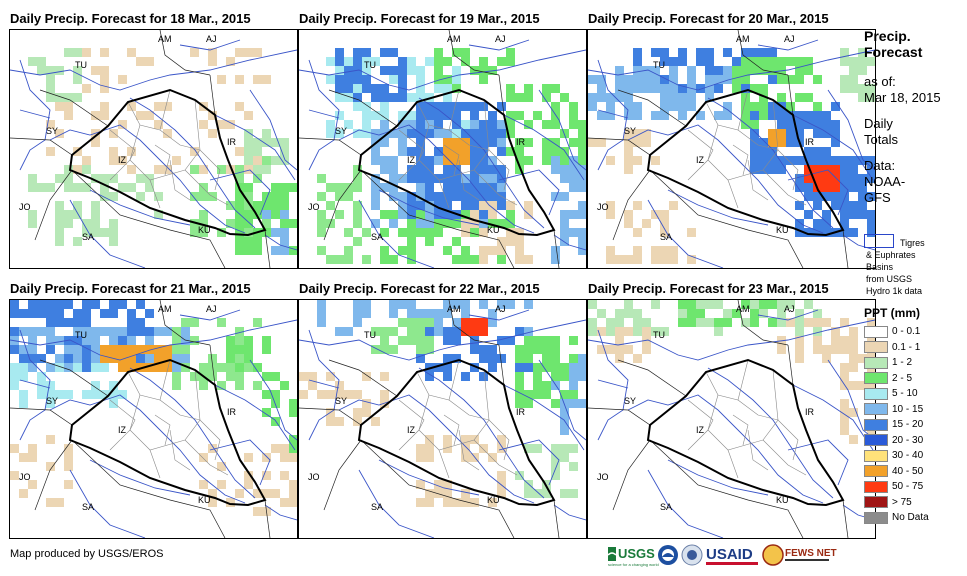  What do you see at coordinates (896, 410) in the screenshot?
I see `legend-item: 10 - 15` at bounding box center [896, 410].